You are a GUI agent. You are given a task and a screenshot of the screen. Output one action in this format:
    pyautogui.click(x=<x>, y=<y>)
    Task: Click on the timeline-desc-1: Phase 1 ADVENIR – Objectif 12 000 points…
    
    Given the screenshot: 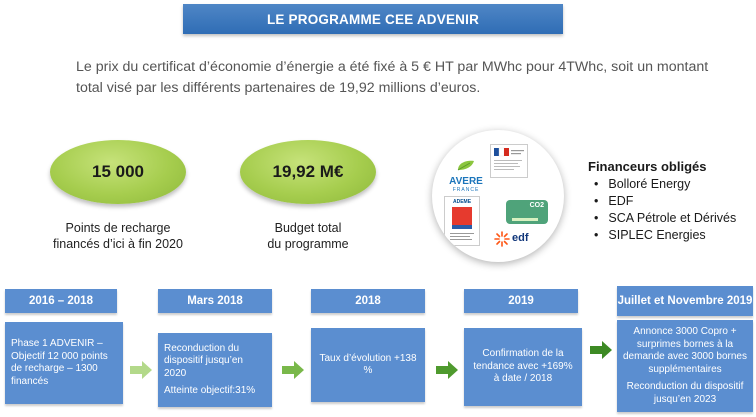 What is the action you would take?
    pyautogui.click(x=64, y=363)
    